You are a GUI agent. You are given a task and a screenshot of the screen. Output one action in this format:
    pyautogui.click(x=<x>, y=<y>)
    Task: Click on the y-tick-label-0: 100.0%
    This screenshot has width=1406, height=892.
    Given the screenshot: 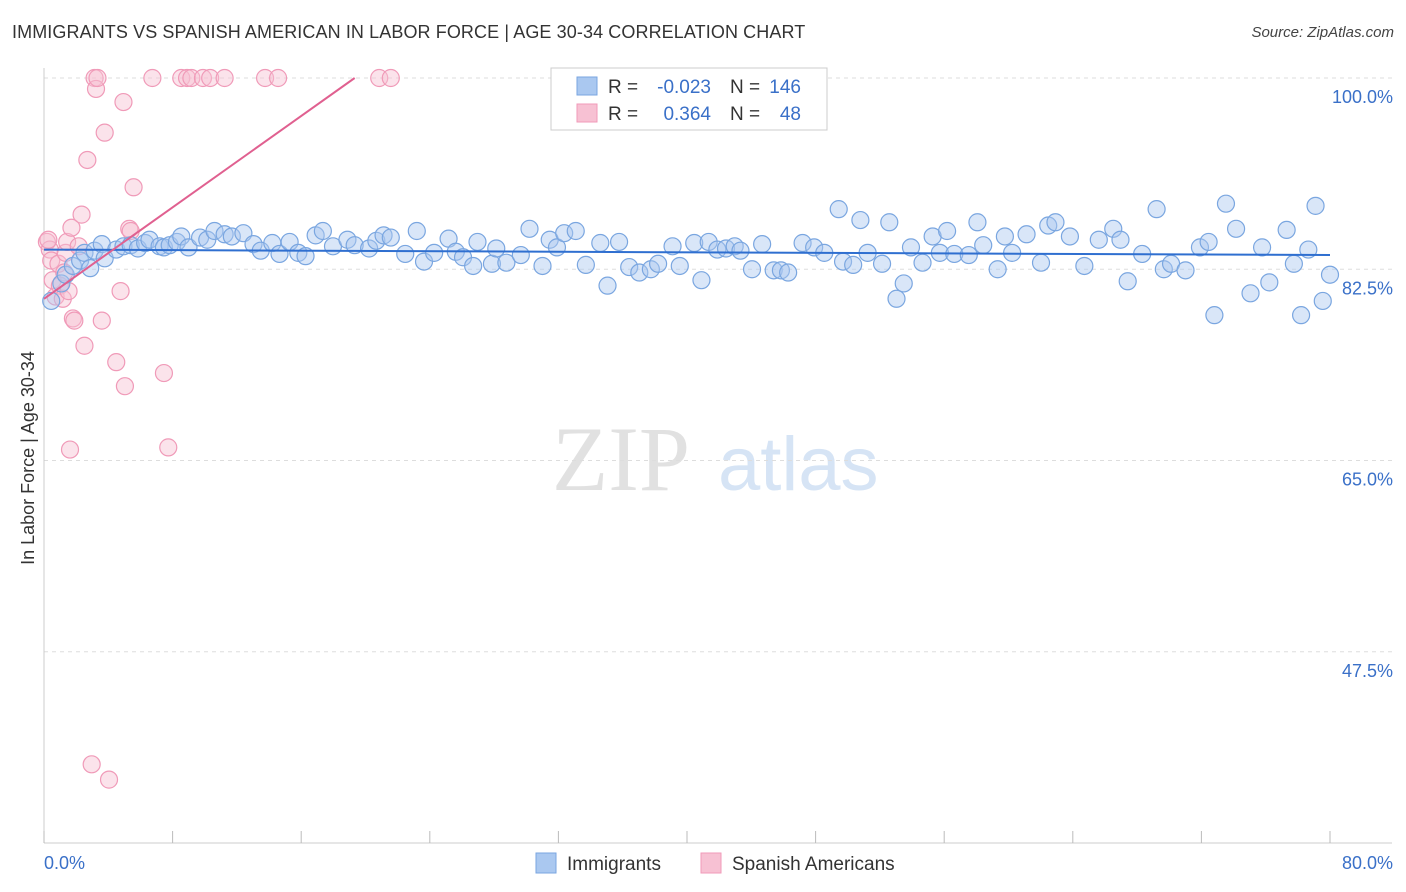 What is the action you would take?
    pyautogui.click(x=1362, y=97)
    